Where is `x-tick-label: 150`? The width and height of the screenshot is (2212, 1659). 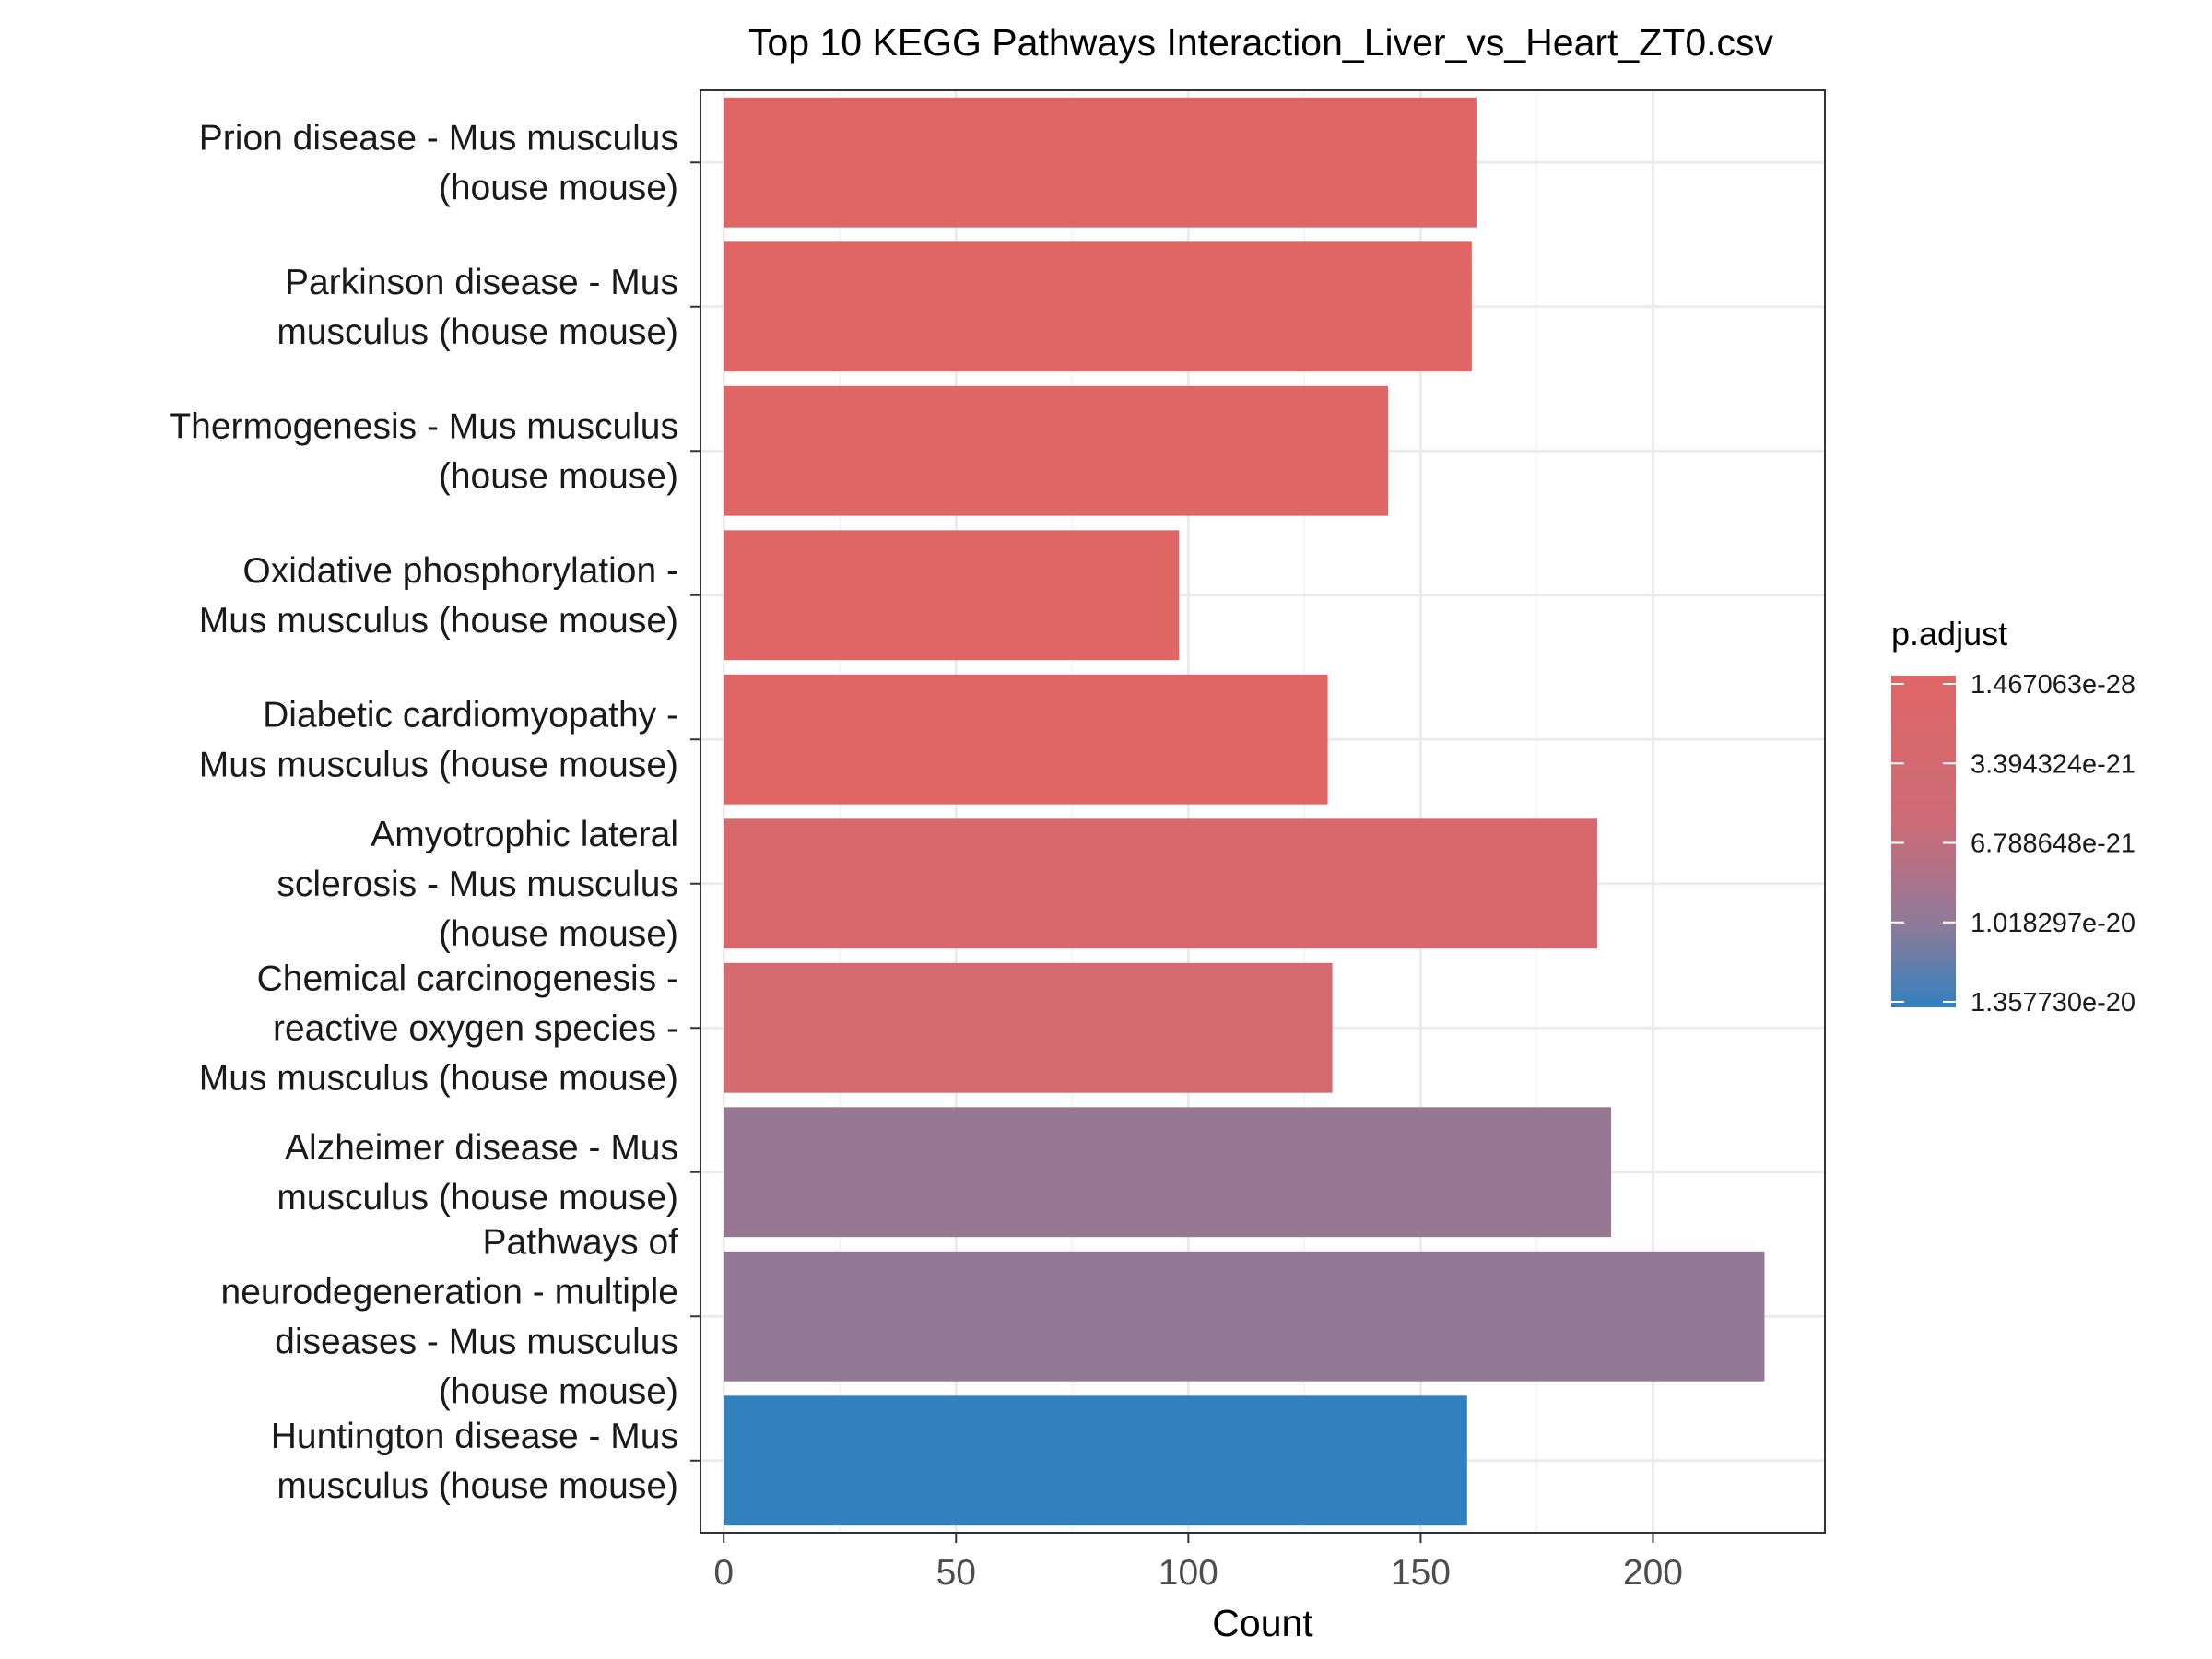
x-tick-label: 150 is located at coordinates (1421, 1573).